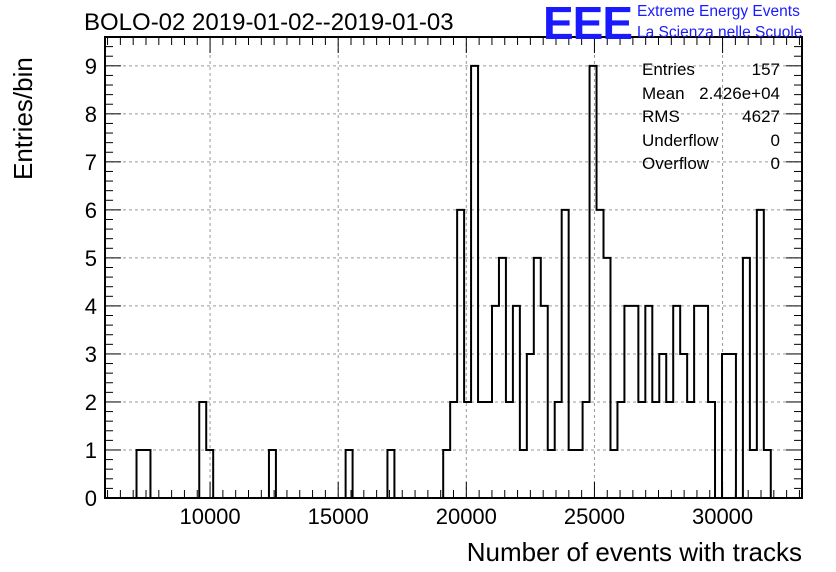 This screenshot has height=572, width=836. What do you see at coordinates (722, 516) in the screenshot?
I see `x-tick-label: 30000` at bounding box center [722, 516].